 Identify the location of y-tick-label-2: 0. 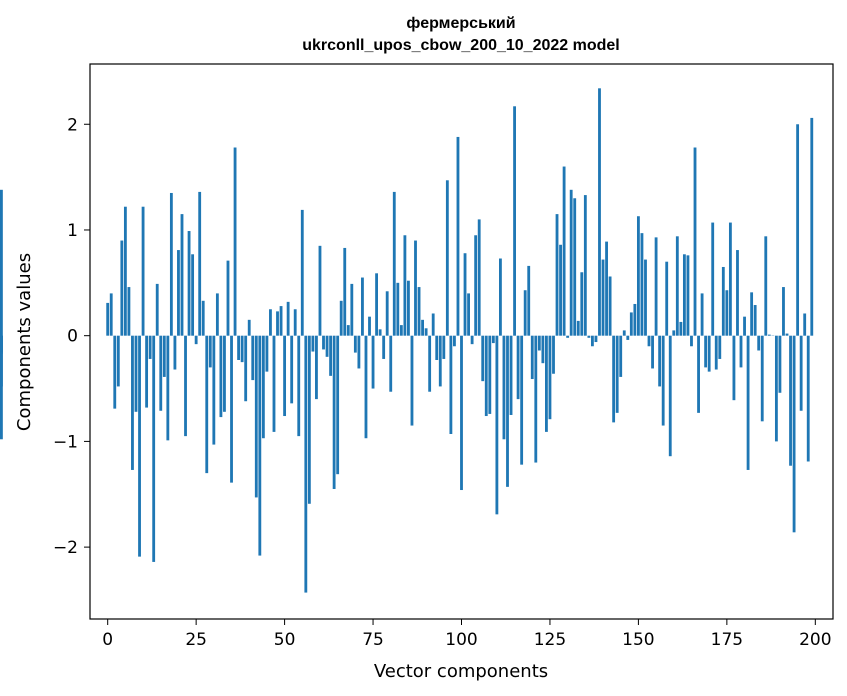
(72, 337).